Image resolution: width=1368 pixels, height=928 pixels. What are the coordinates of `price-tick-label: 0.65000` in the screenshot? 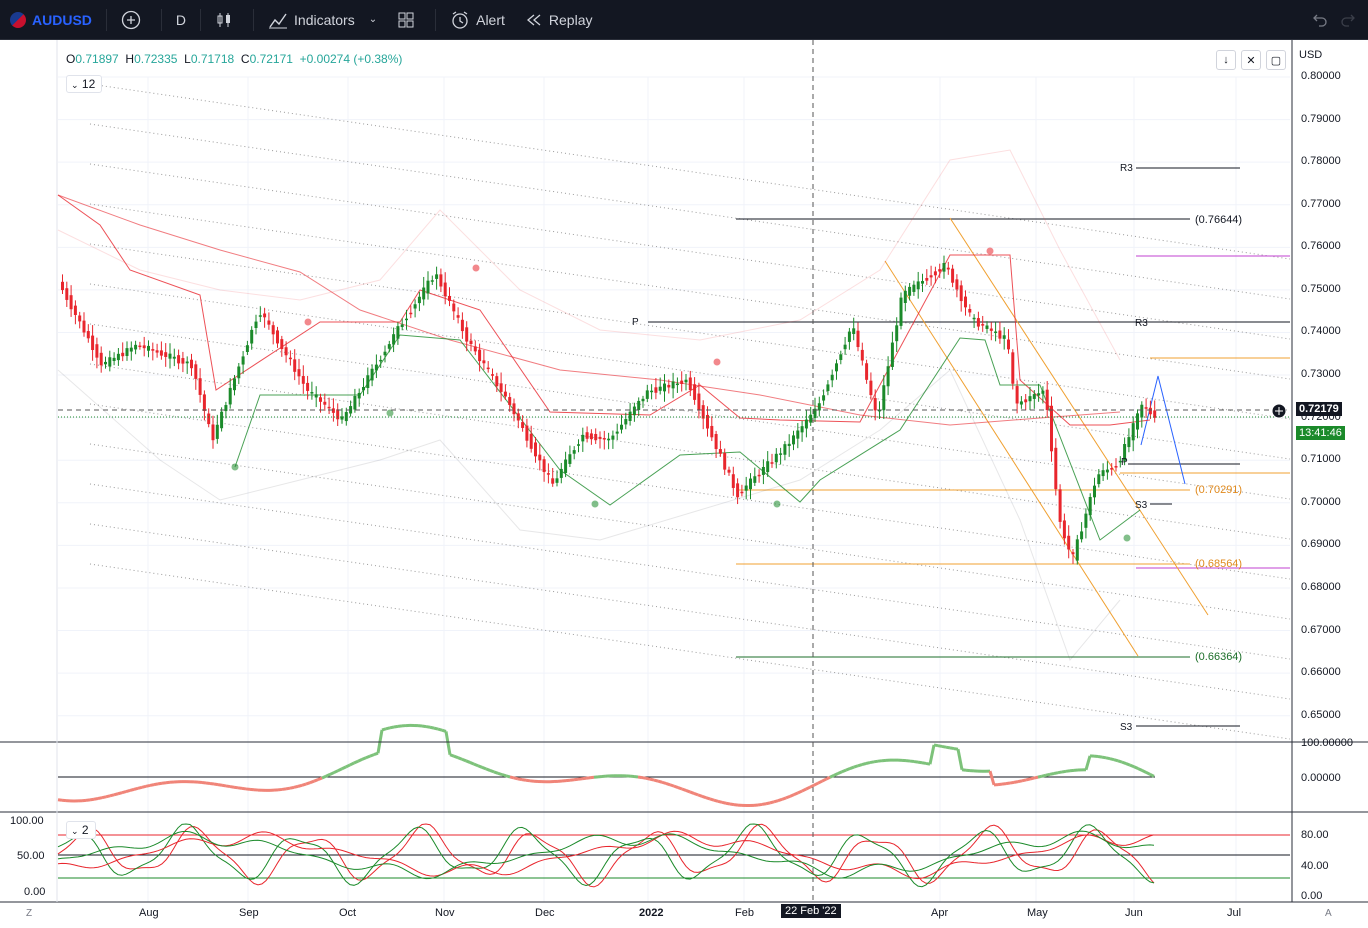 It's located at (1321, 714).